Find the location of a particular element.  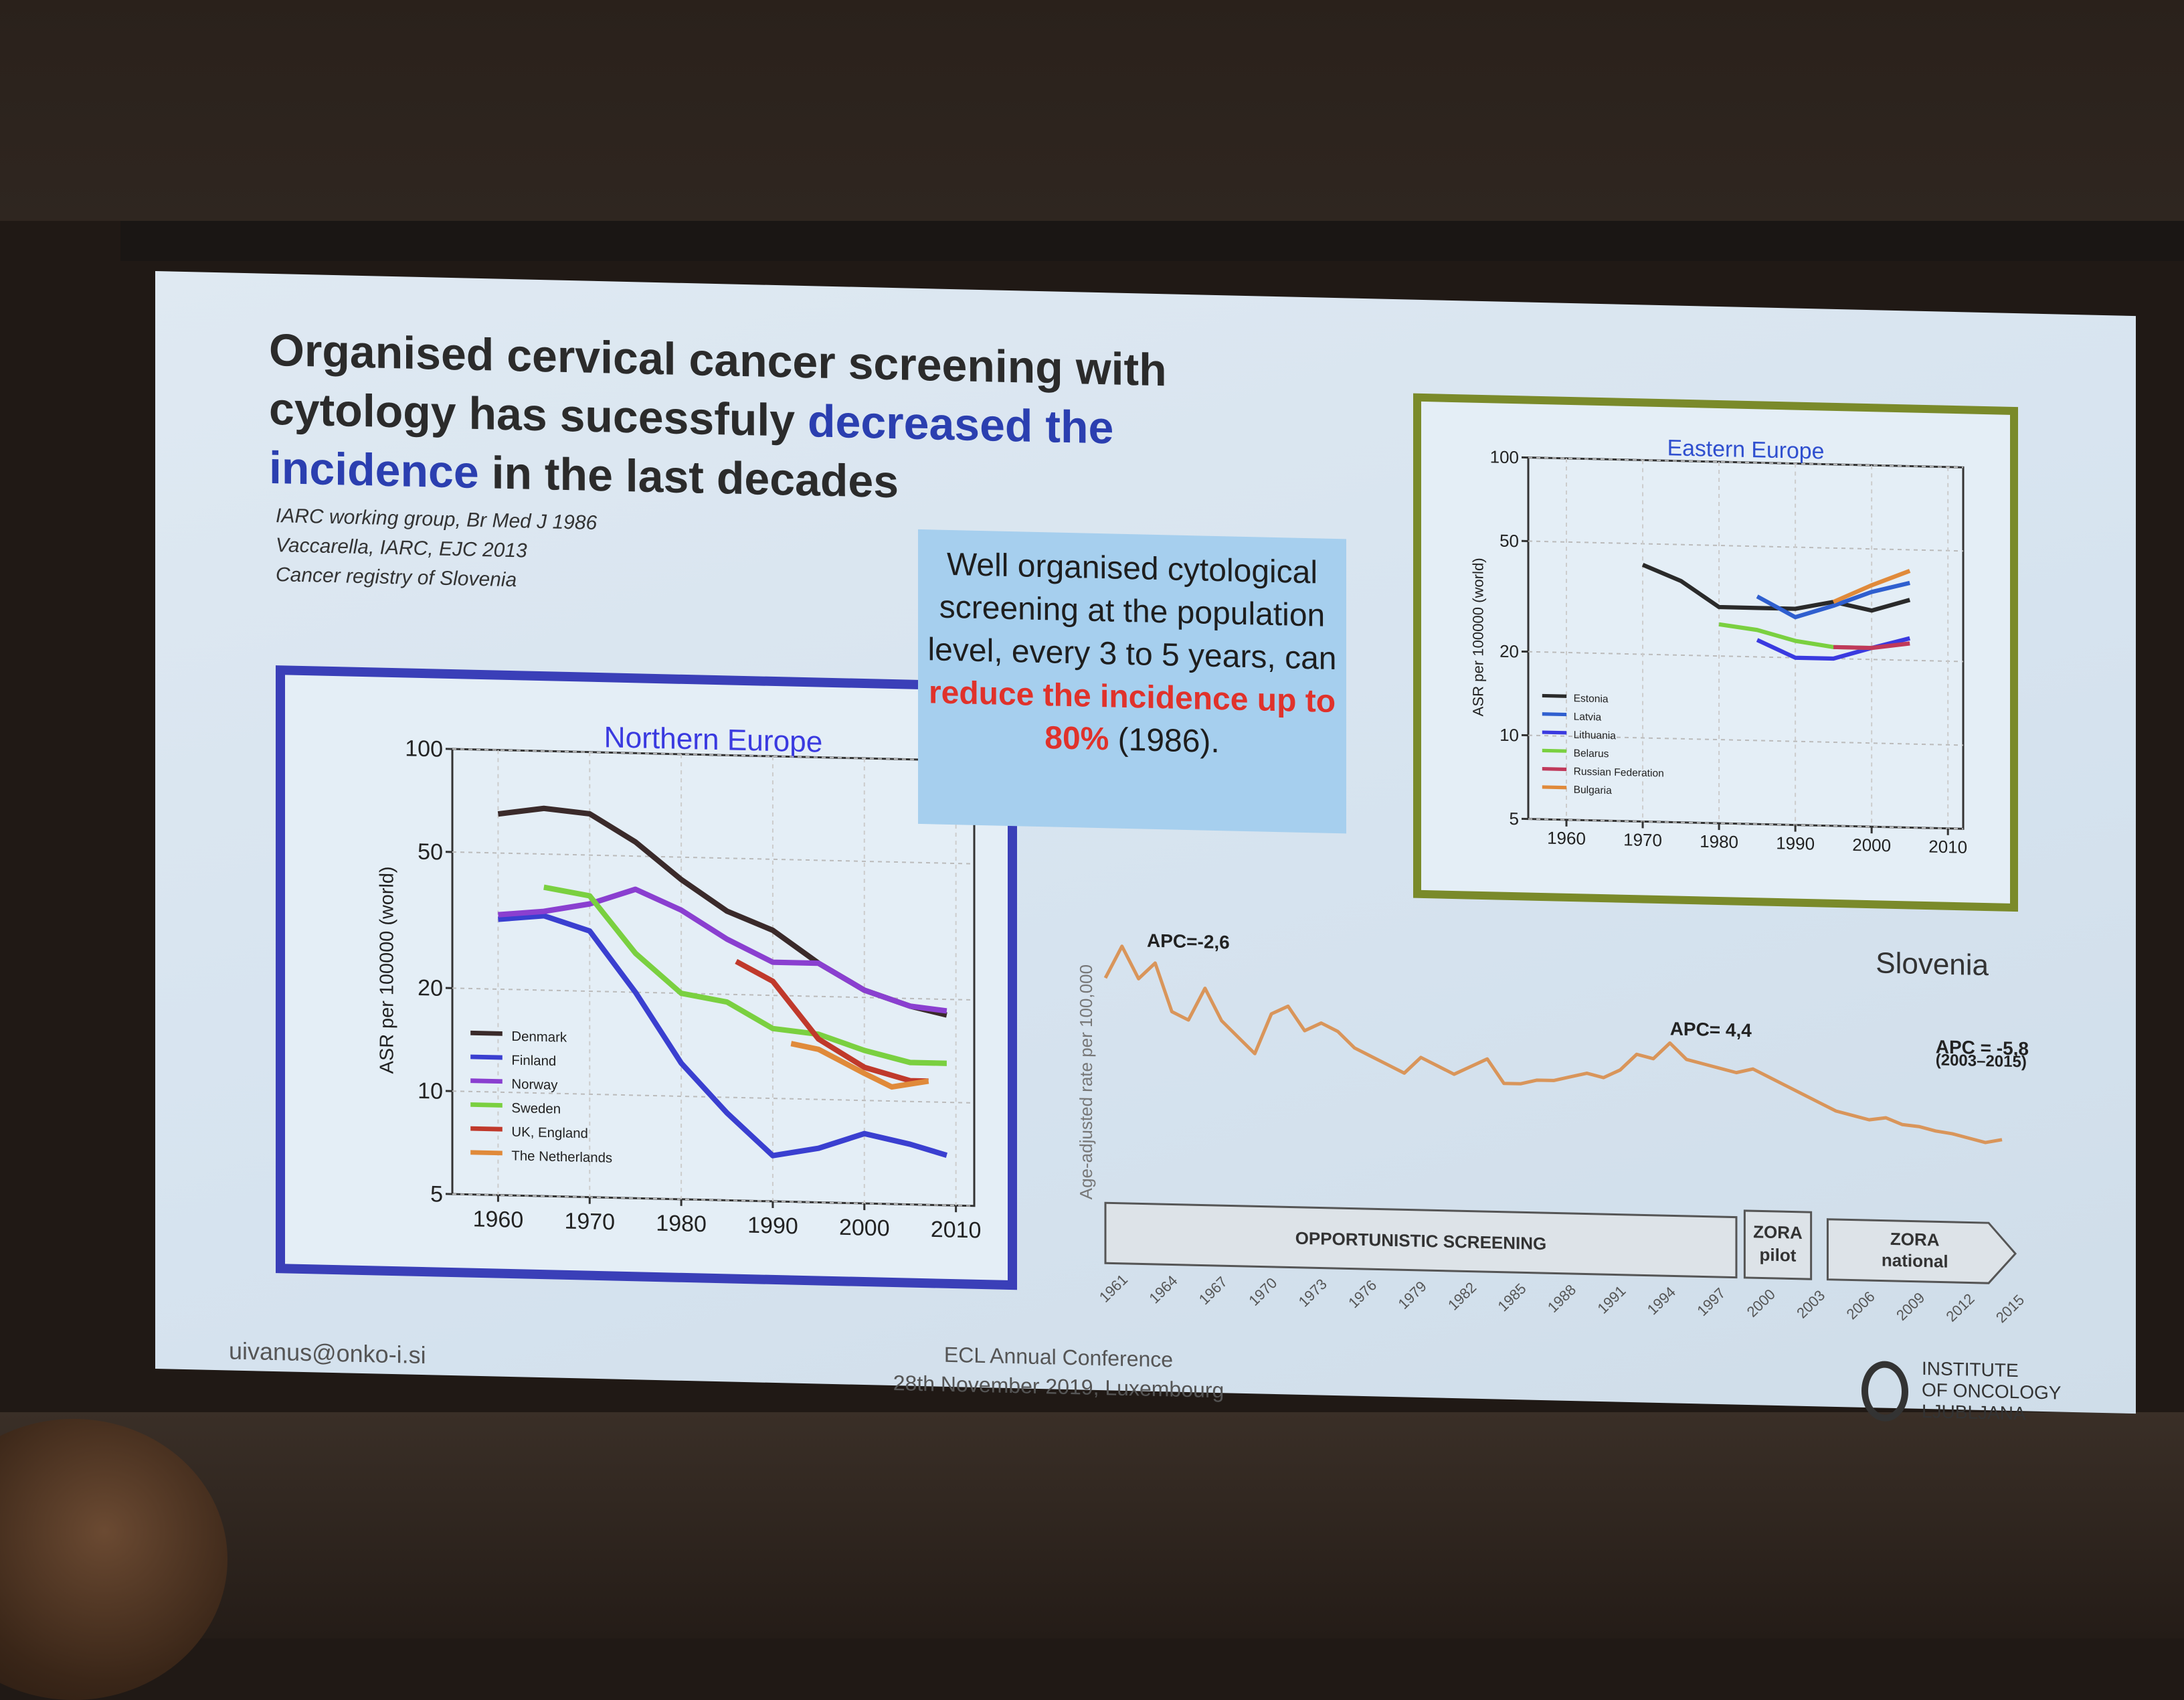

legend-swatch-bulgaria is located at coordinates (1554, 788).